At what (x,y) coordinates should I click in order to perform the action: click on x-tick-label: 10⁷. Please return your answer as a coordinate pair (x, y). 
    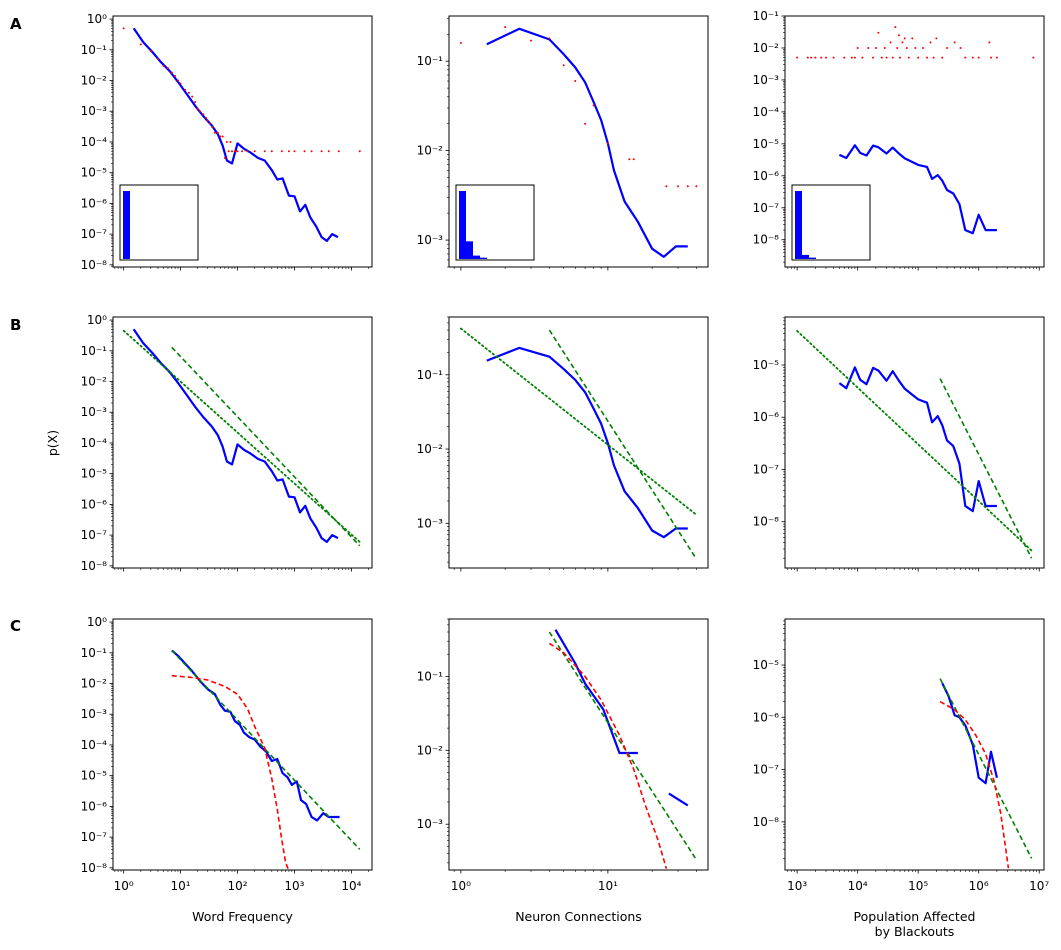
    Looking at the image, I should click on (1039, 886).